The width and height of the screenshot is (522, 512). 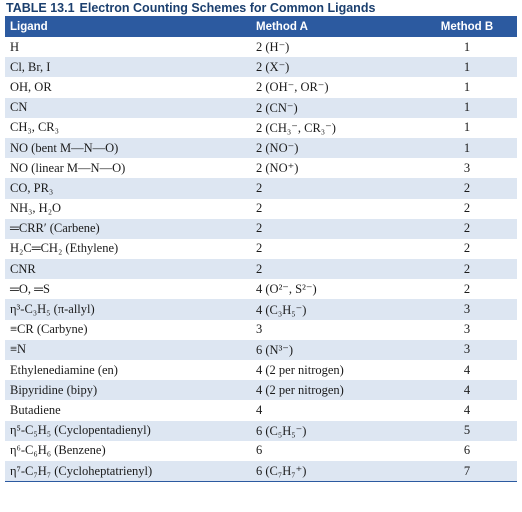 What do you see at coordinates (64, 147) in the screenshot?
I see `ligand-cell: NO (bent M—N—O)` at bounding box center [64, 147].